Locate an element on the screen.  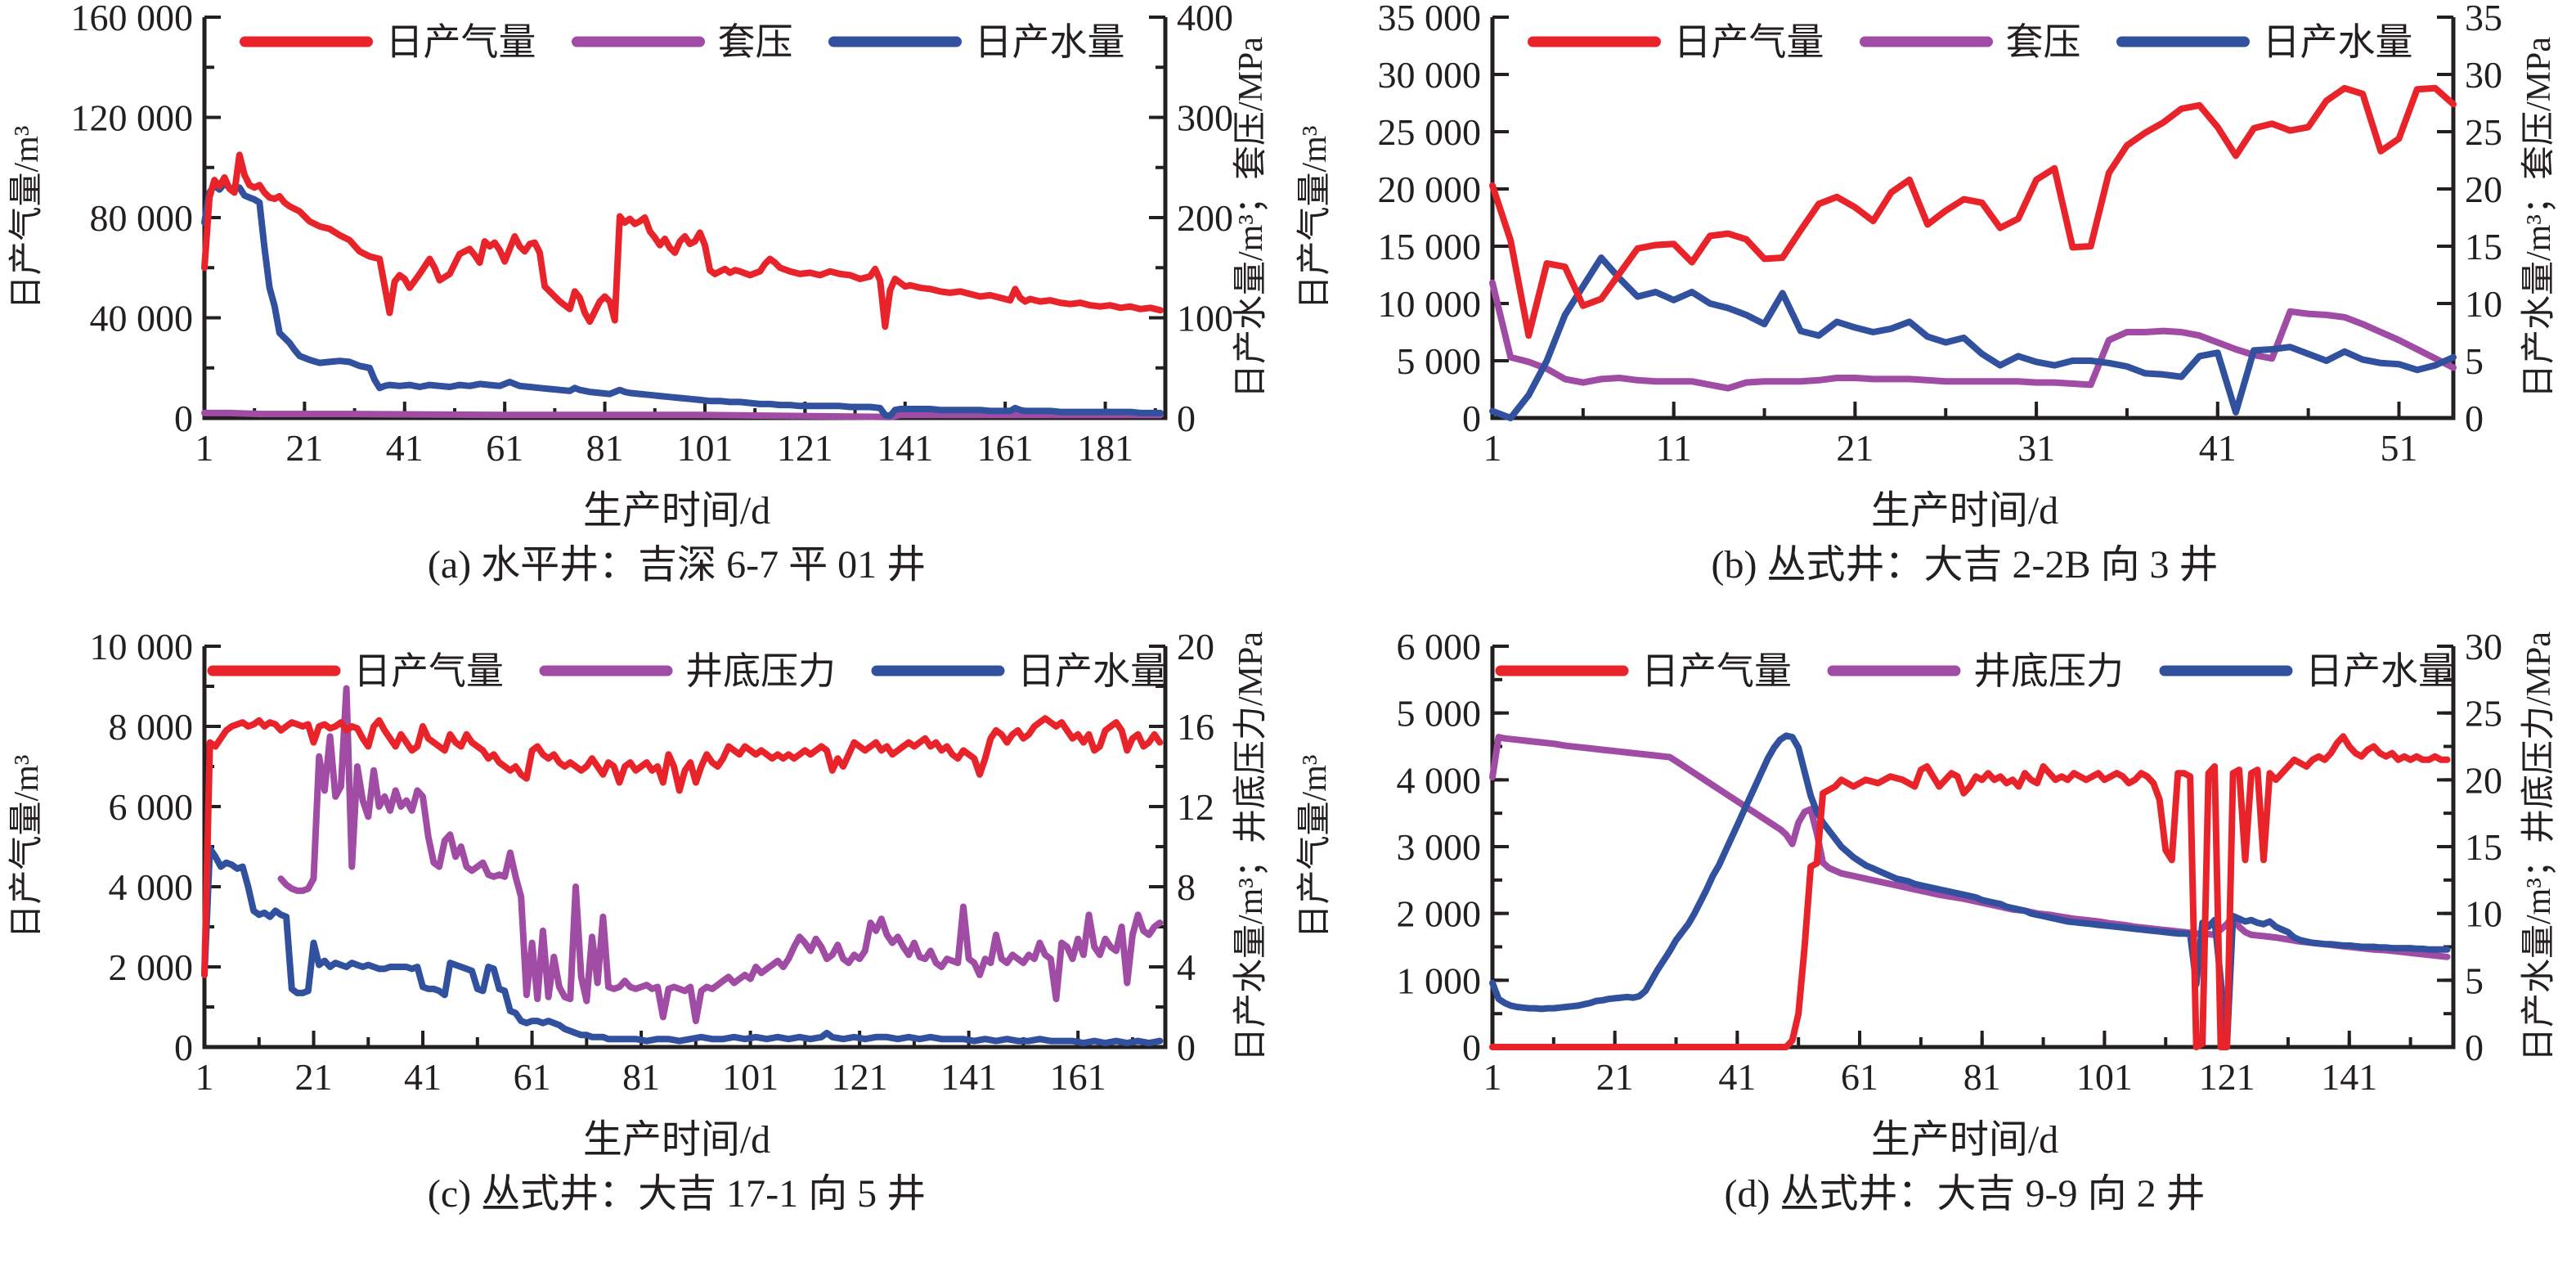
right-tick-label: 20 is located at coordinates (1195, 646).